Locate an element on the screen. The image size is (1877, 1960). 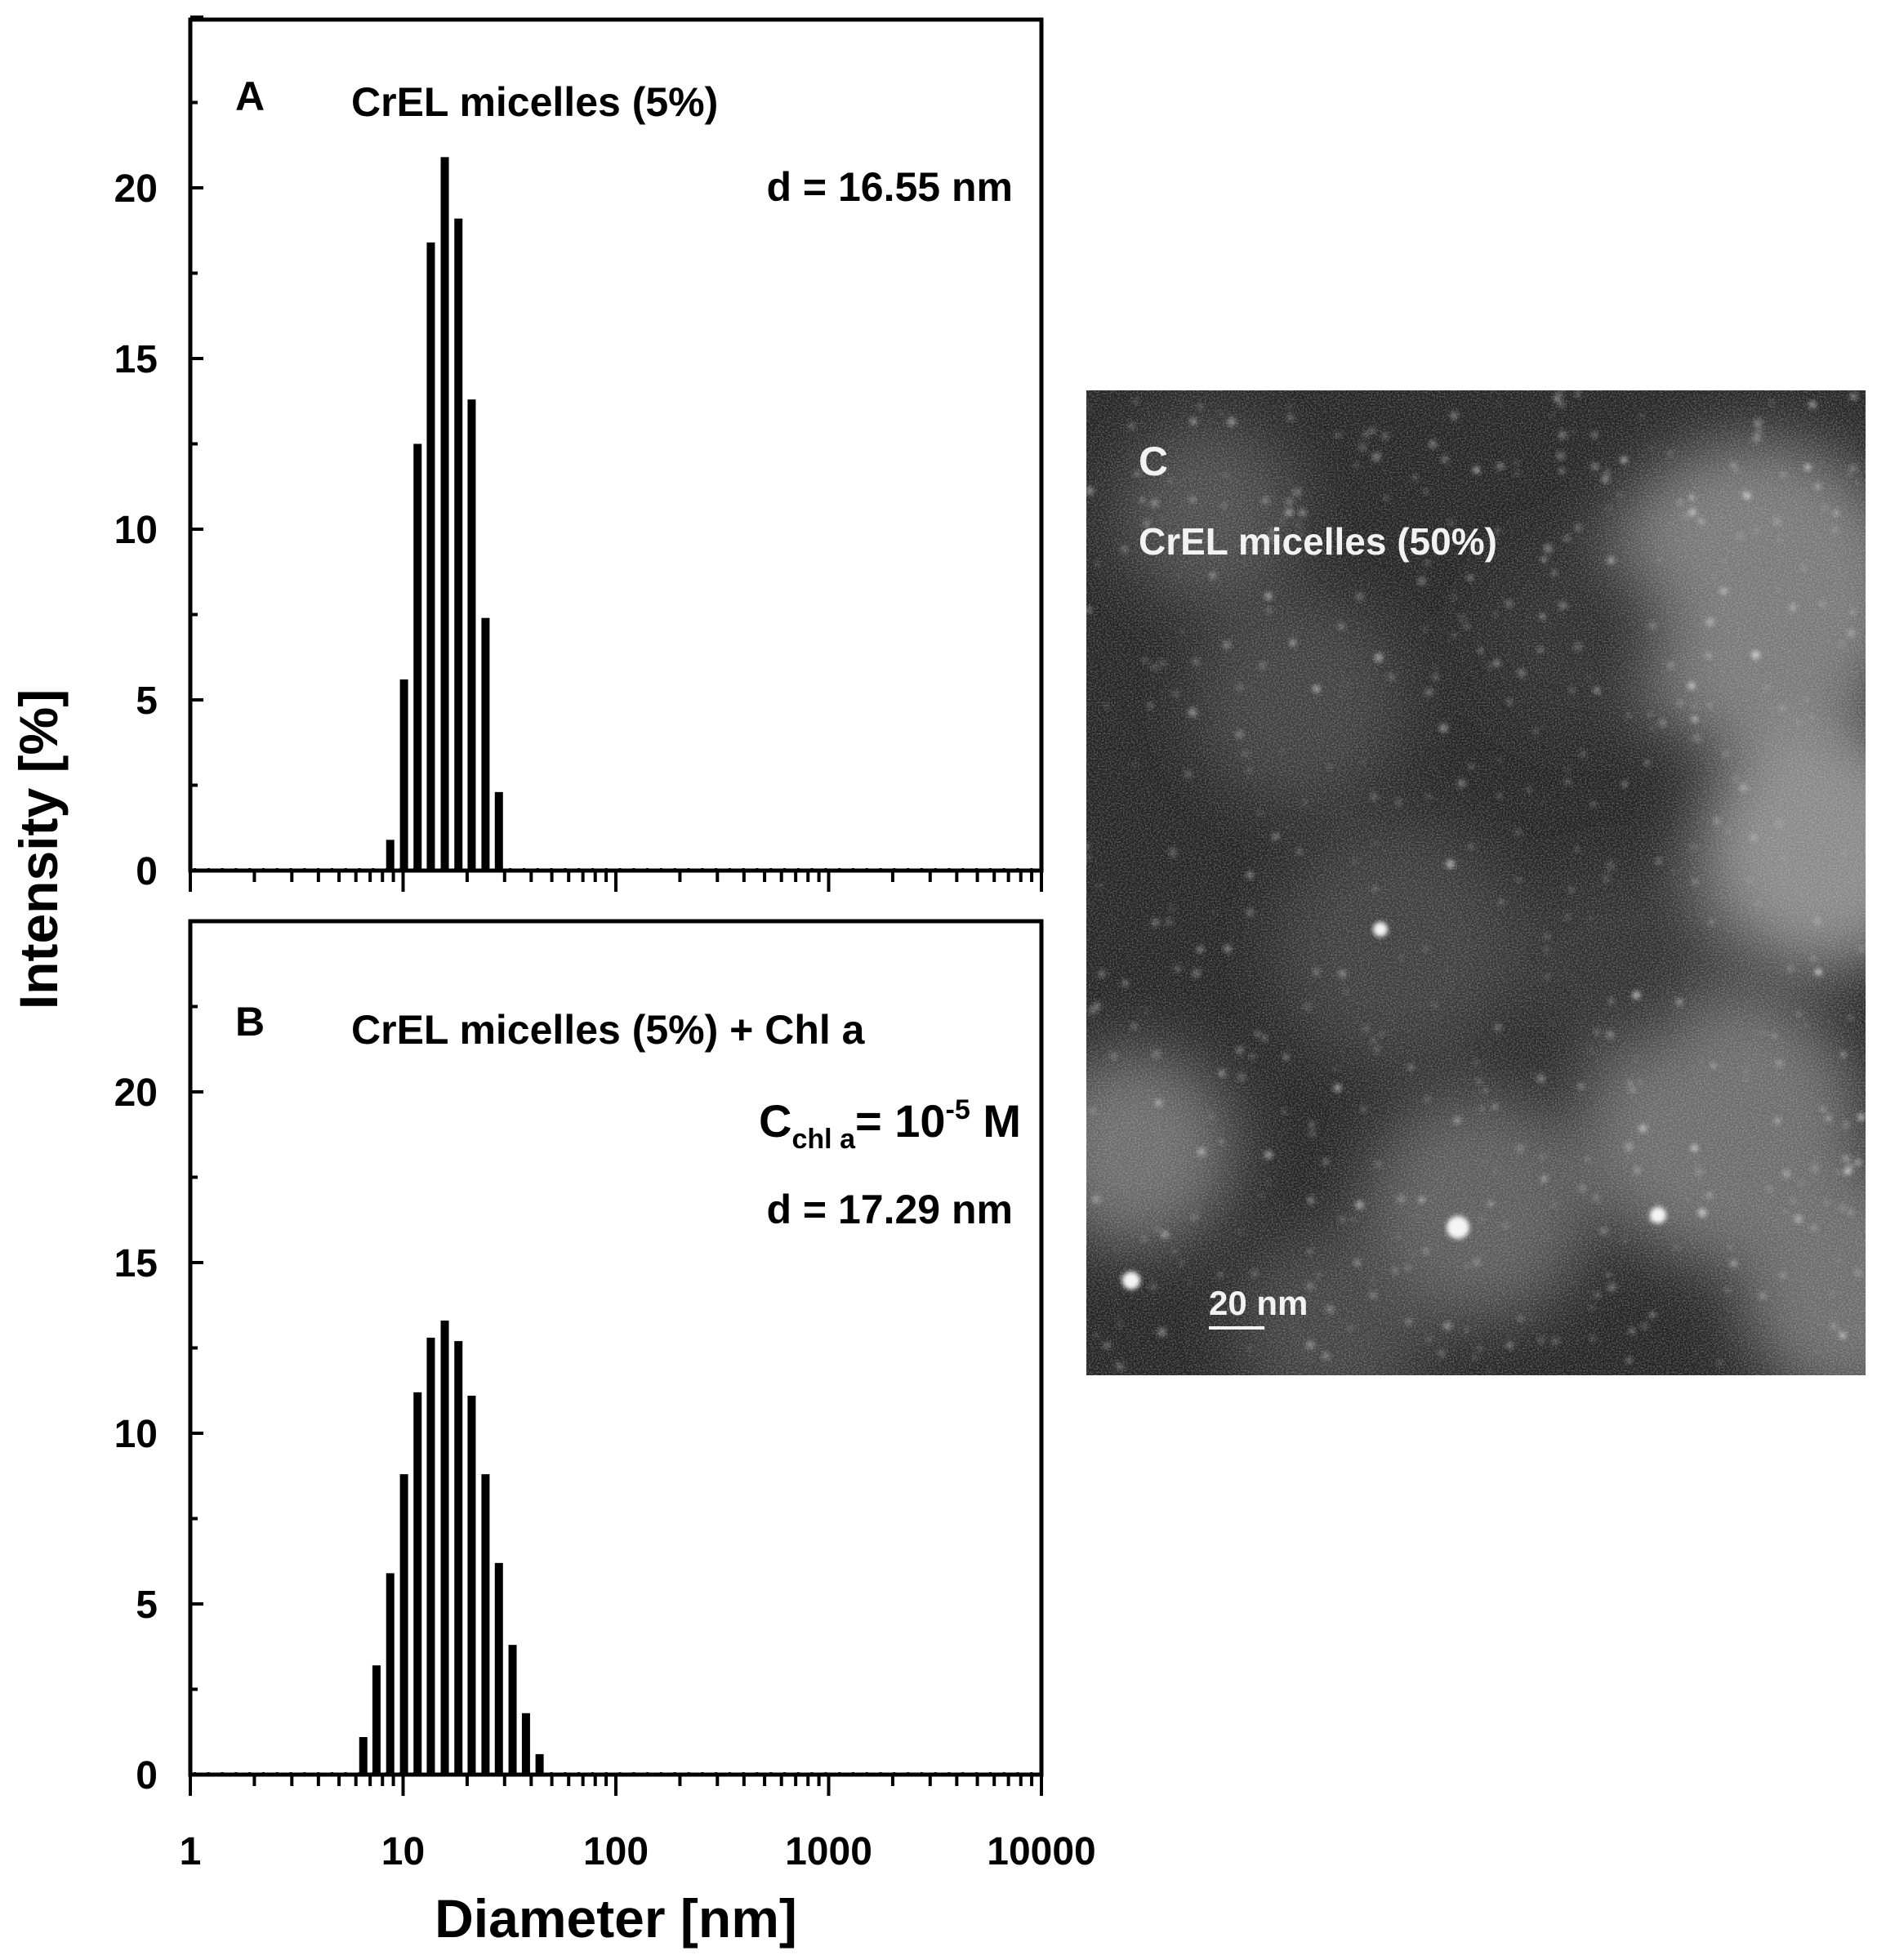
panel-a-diameter-annotation: d = 16.55 nm is located at coordinates (889, 187).